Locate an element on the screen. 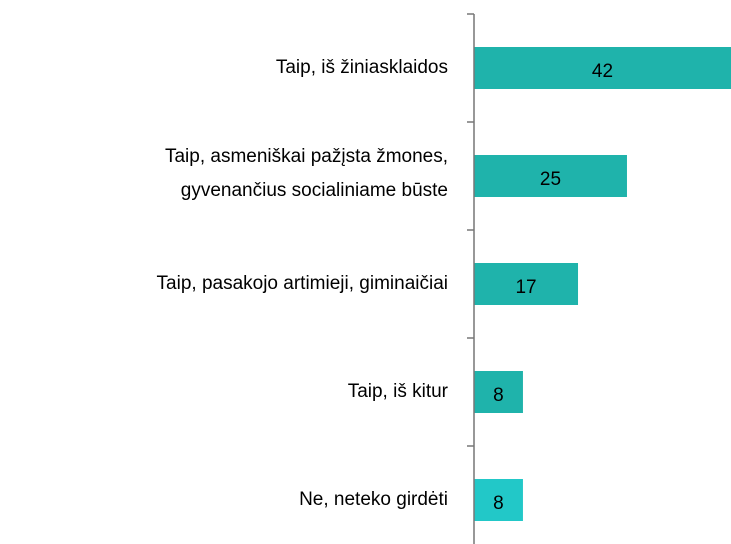  category-label: Taip, asmeniškai pažįsta žmones, is located at coordinates (306, 156).